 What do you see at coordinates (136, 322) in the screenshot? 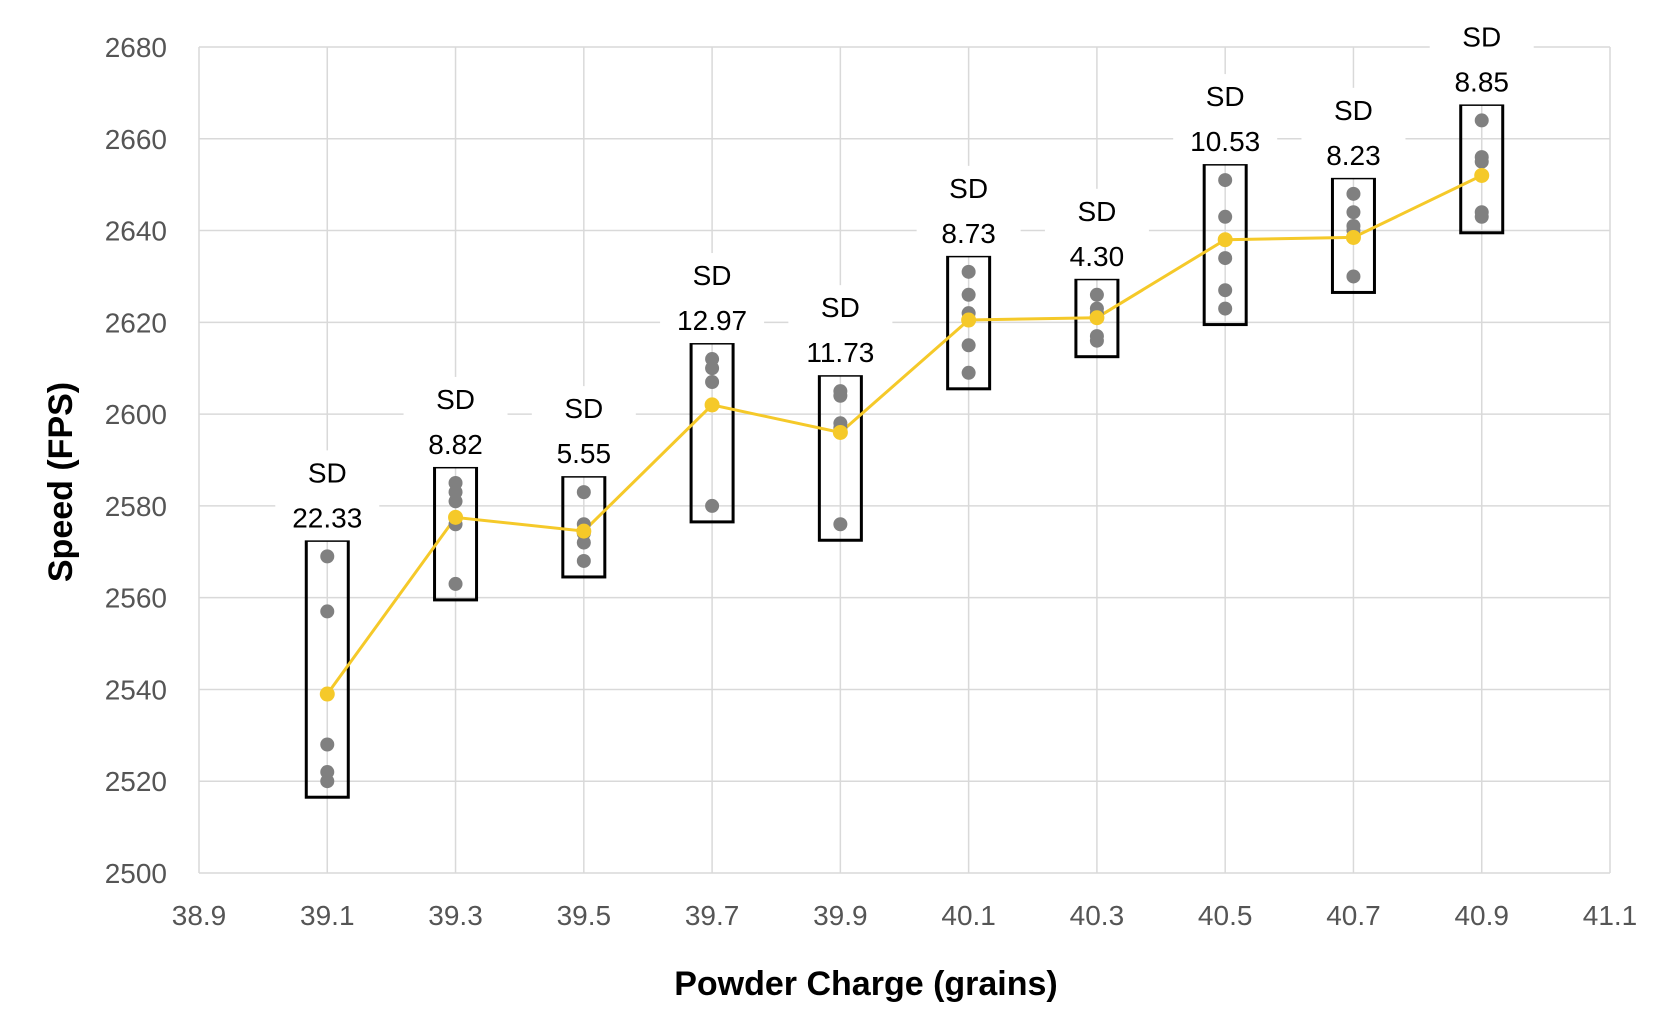
I see `y-tick-label: 2620` at bounding box center [136, 322].